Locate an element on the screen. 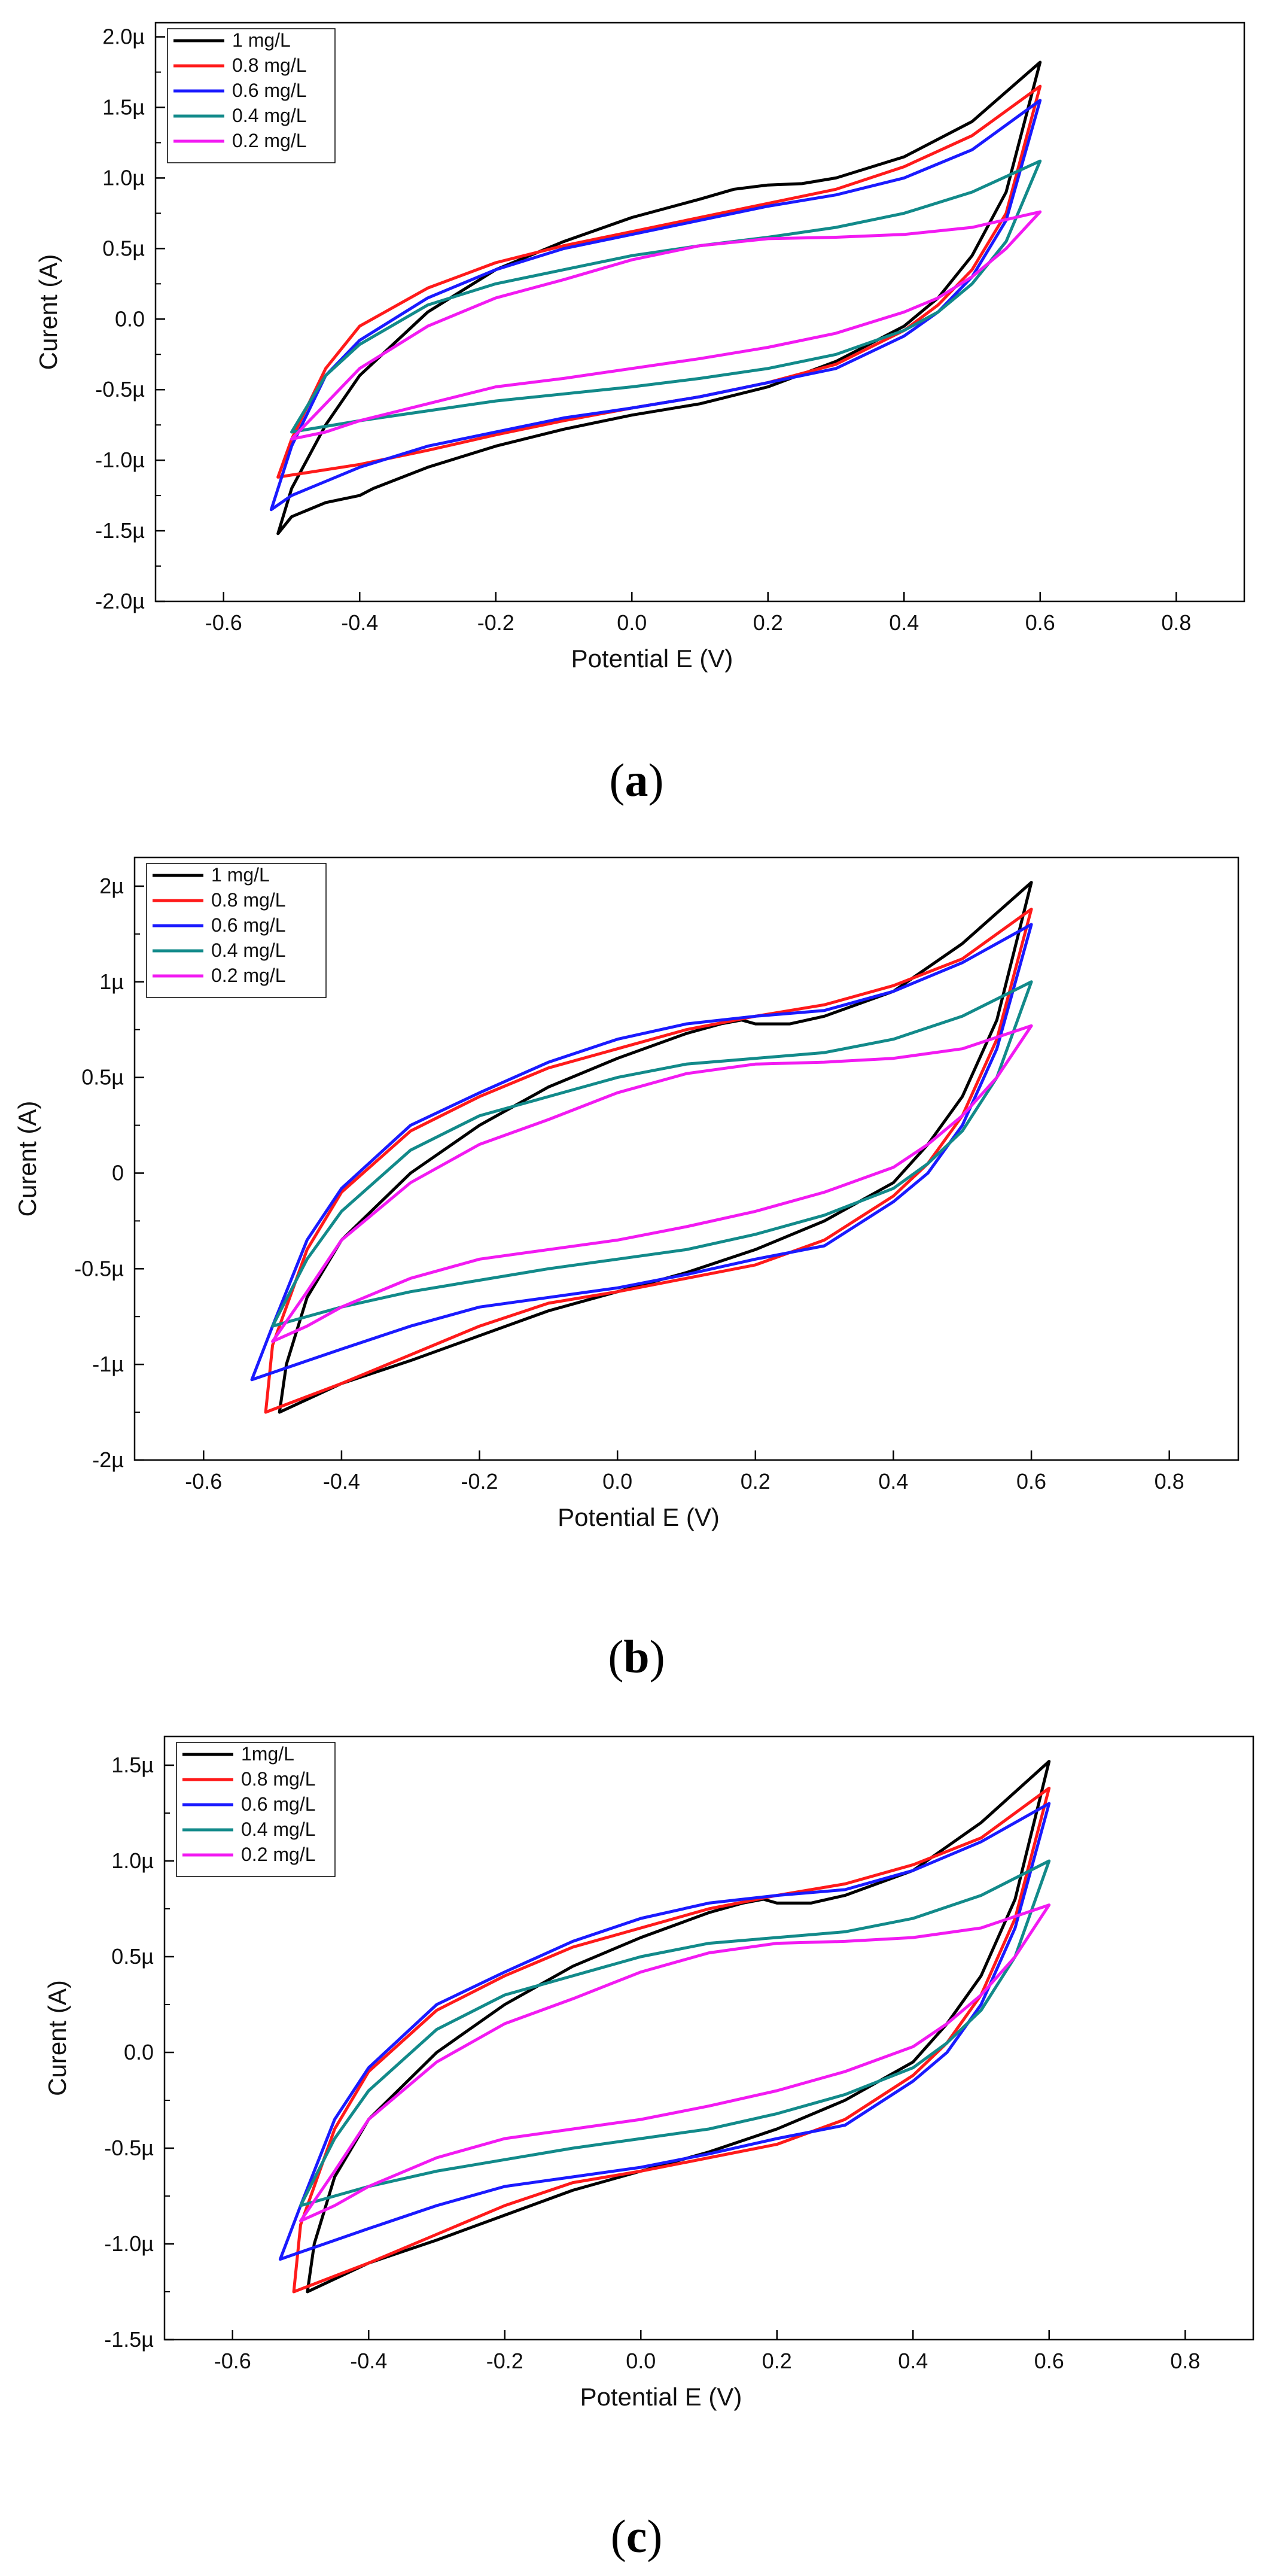 The height and width of the screenshot is (2576, 1273). caption-letter: c is located at coordinates (636, 2536).